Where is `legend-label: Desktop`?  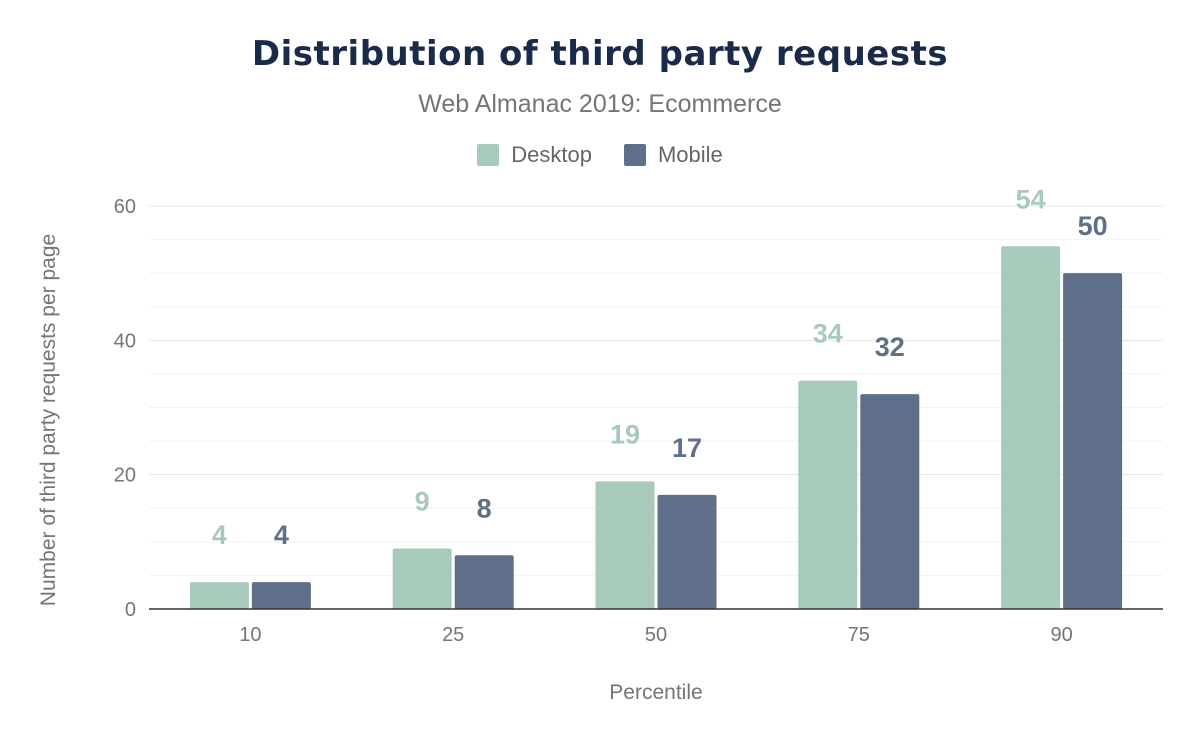
legend-label: Desktop is located at coordinates (551, 154).